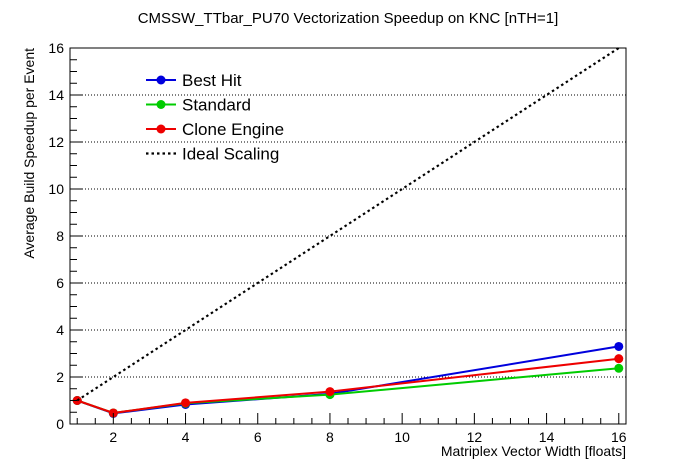 The height and width of the screenshot is (472, 696). Describe the element at coordinates (56, 48) in the screenshot. I see `y-tick-label: 16` at that location.